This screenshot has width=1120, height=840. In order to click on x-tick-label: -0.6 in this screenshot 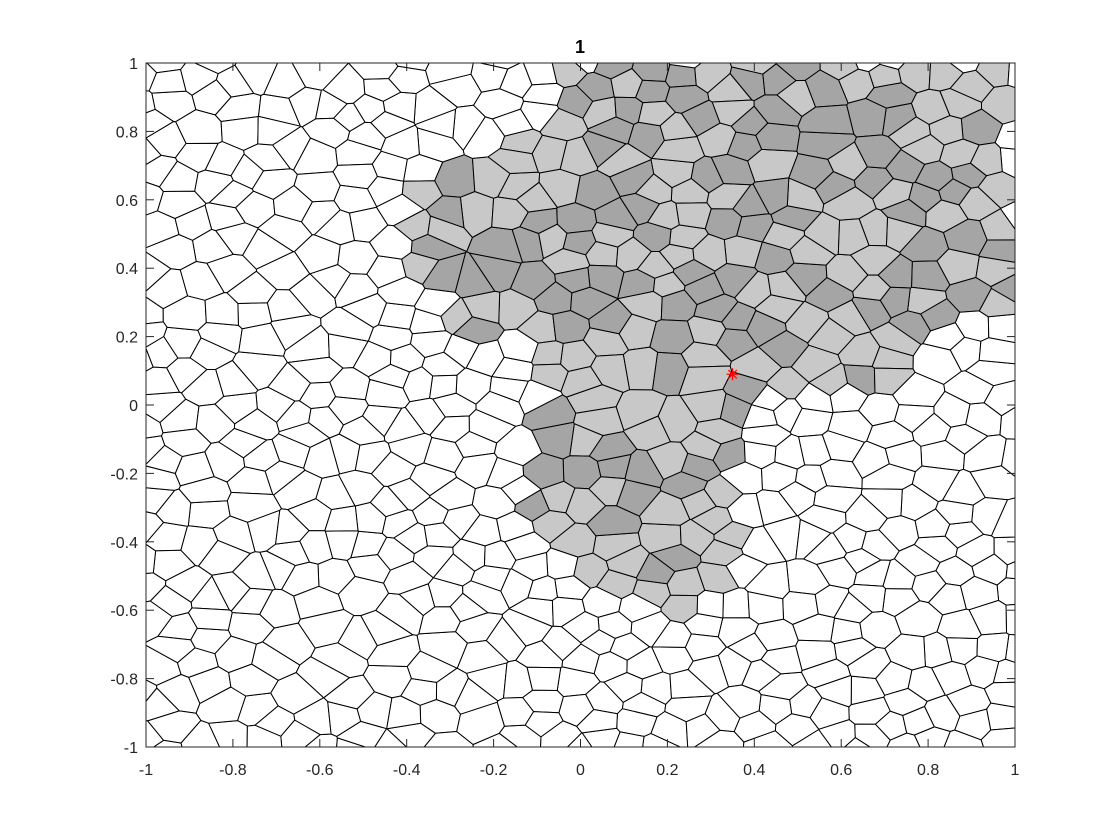, I will do `click(320, 770)`.